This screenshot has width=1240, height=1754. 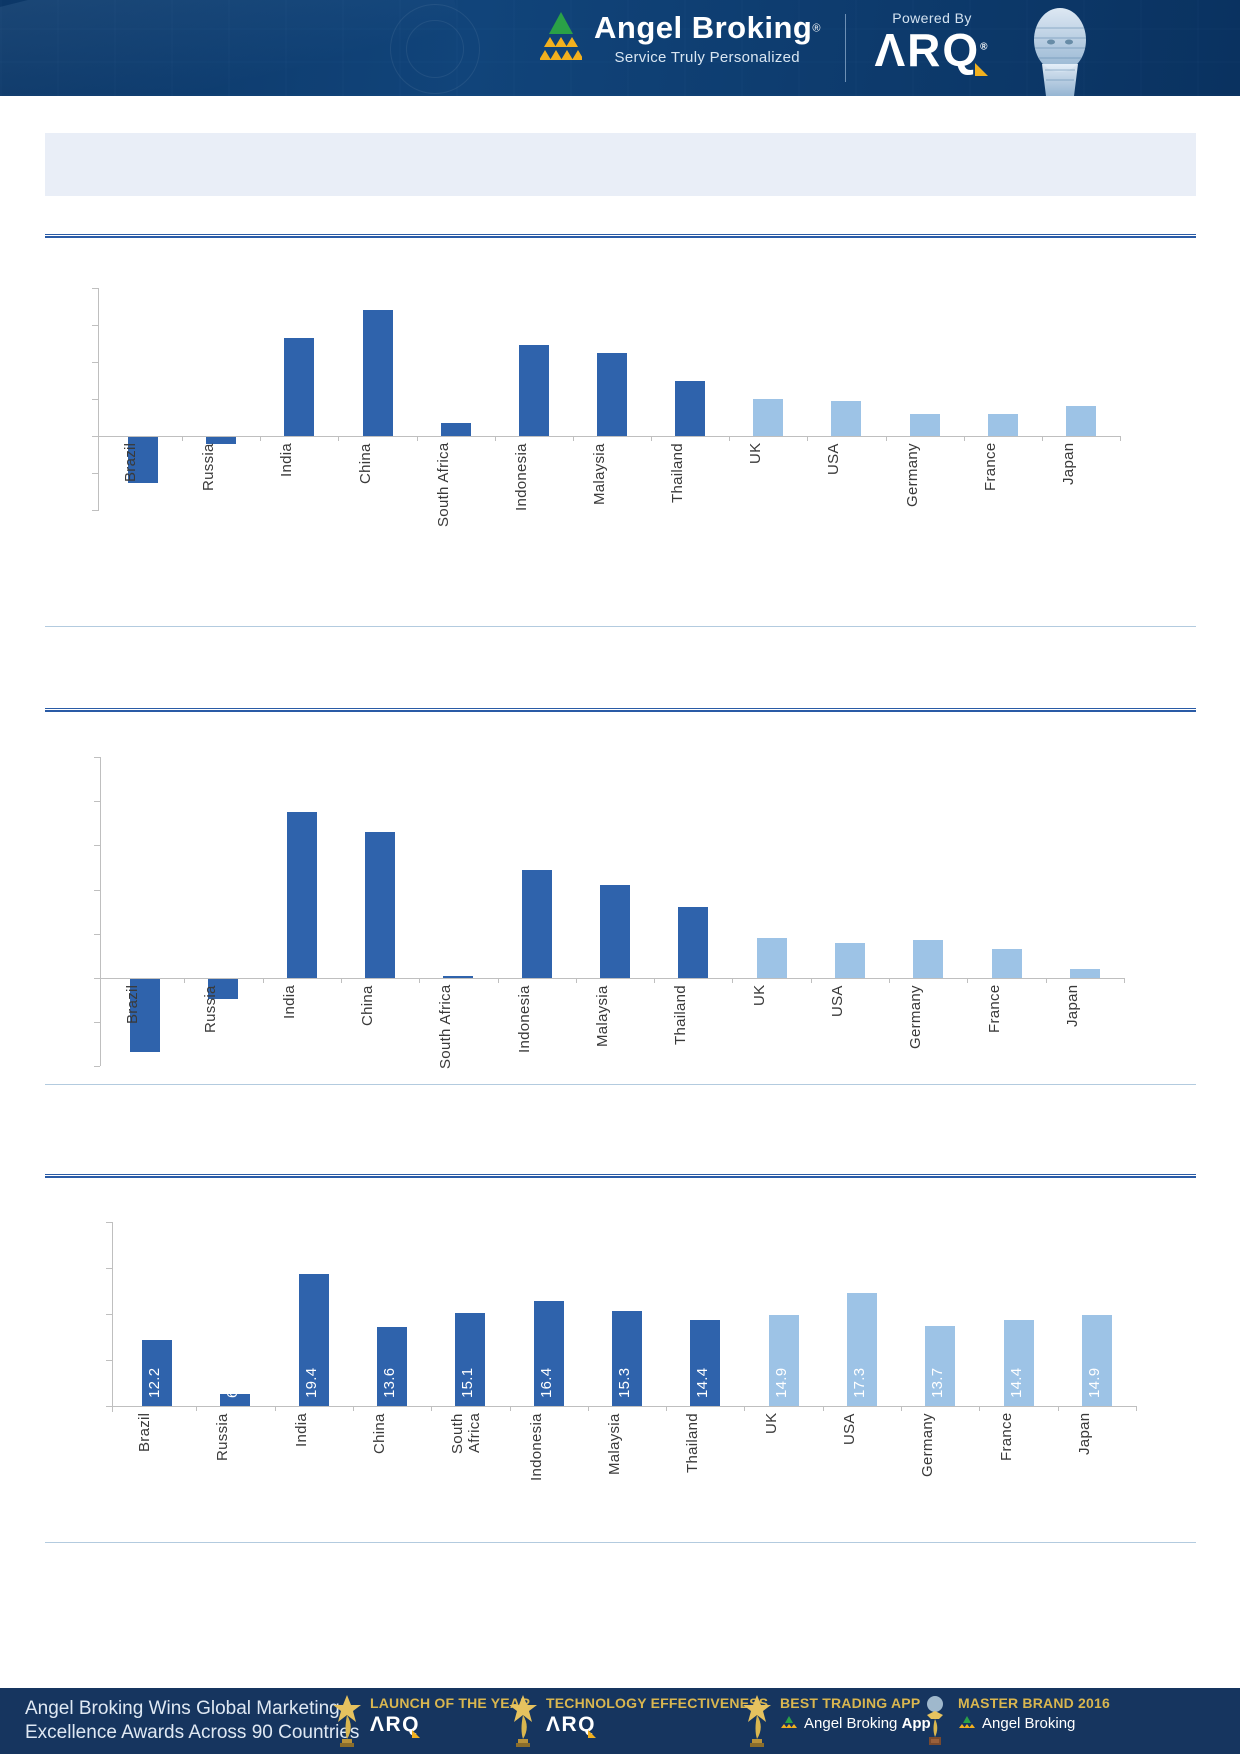 I want to click on arq-triangle-icon, so click(x=981, y=70).